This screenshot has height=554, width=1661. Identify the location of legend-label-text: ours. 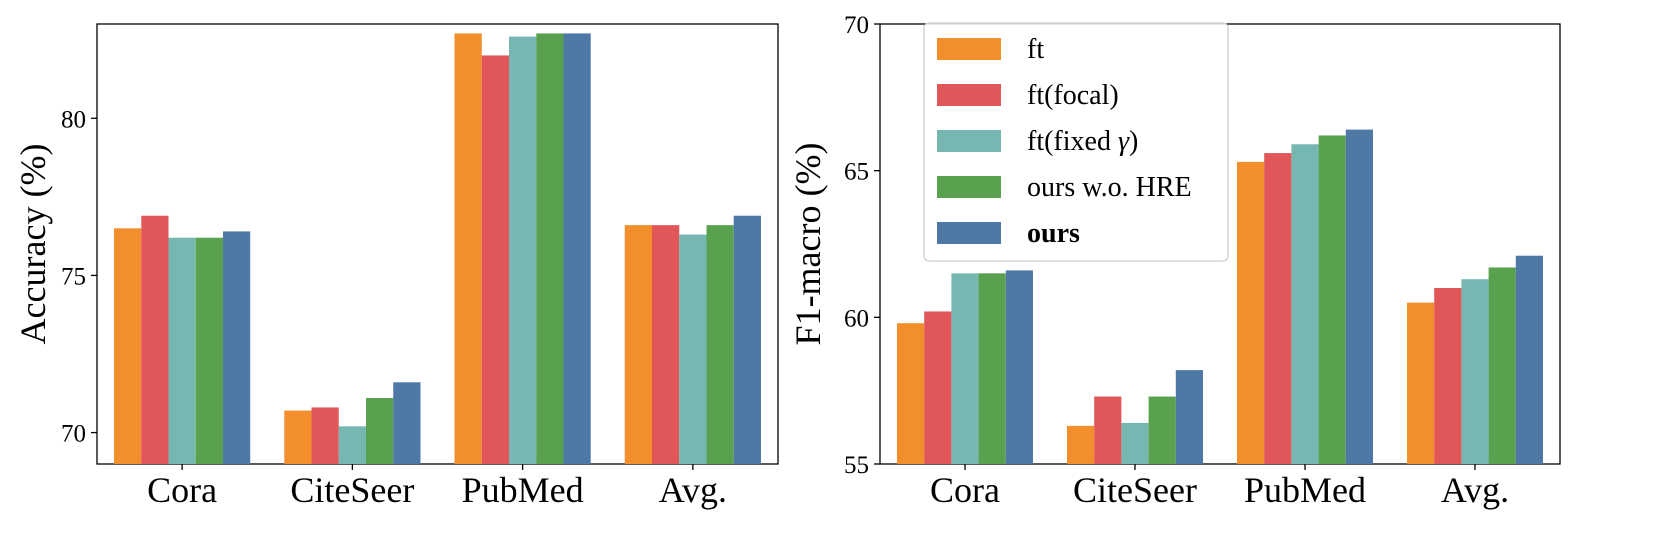
(1053, 233).